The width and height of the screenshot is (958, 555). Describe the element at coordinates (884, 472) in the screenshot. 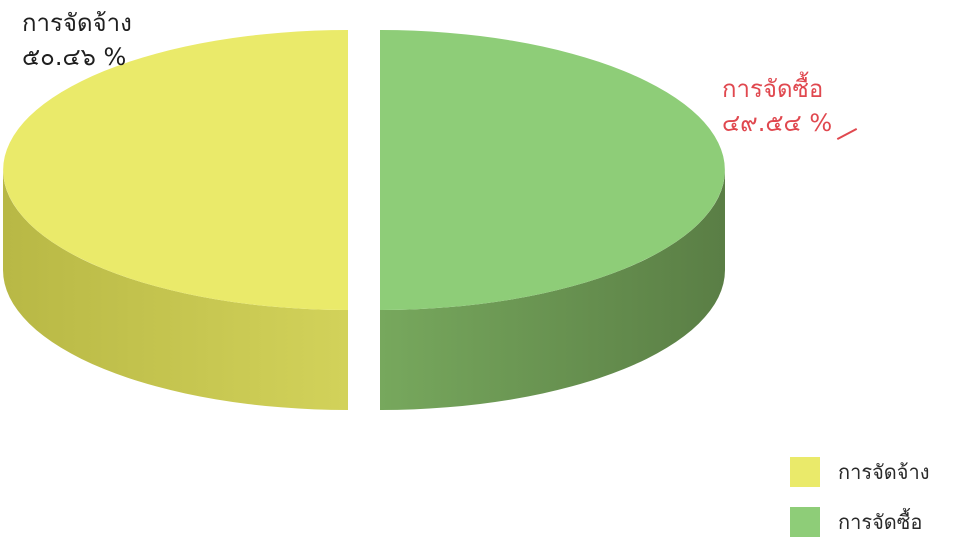

I see `legend-label-hire: การจัดจ้าง` at that location.